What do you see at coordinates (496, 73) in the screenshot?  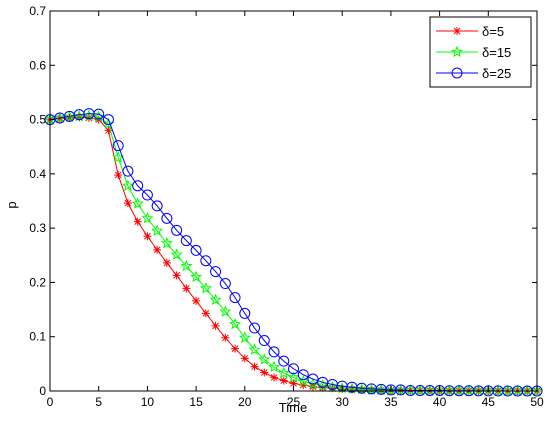 I see `legend-label: δ=25` at bounding box center [496, 73].